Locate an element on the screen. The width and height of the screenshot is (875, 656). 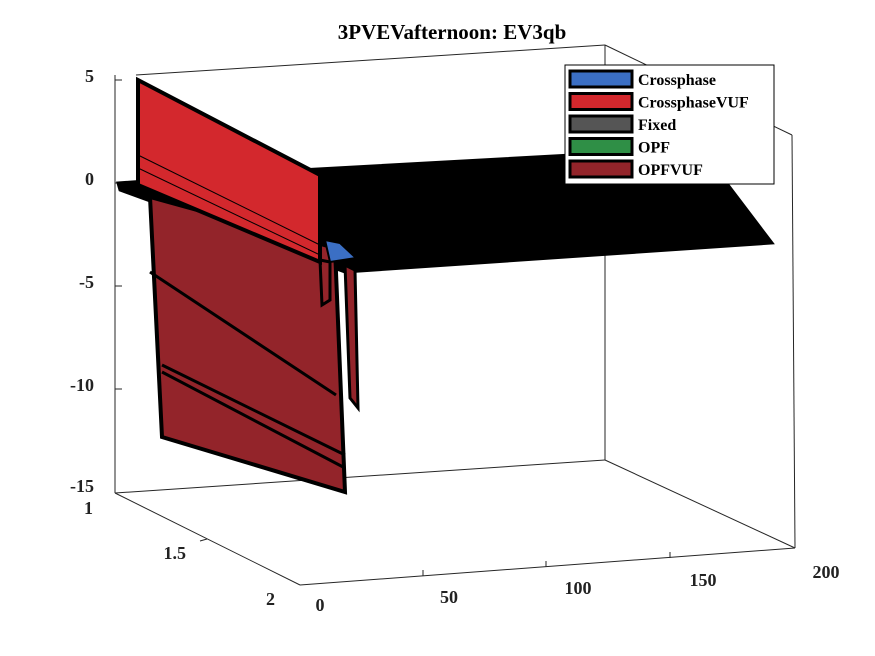
surface-crossphasevuf-panel is located at coordinates (229, 171).